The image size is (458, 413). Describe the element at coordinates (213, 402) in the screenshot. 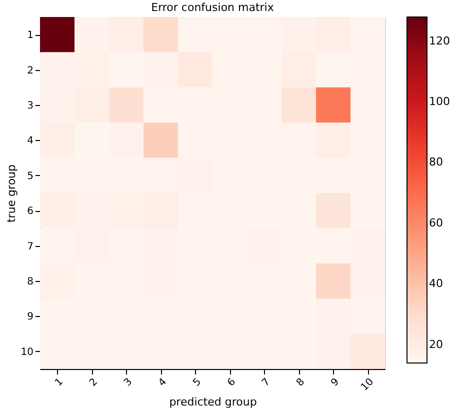

I see `x-axis-title: predicted group` at that location.